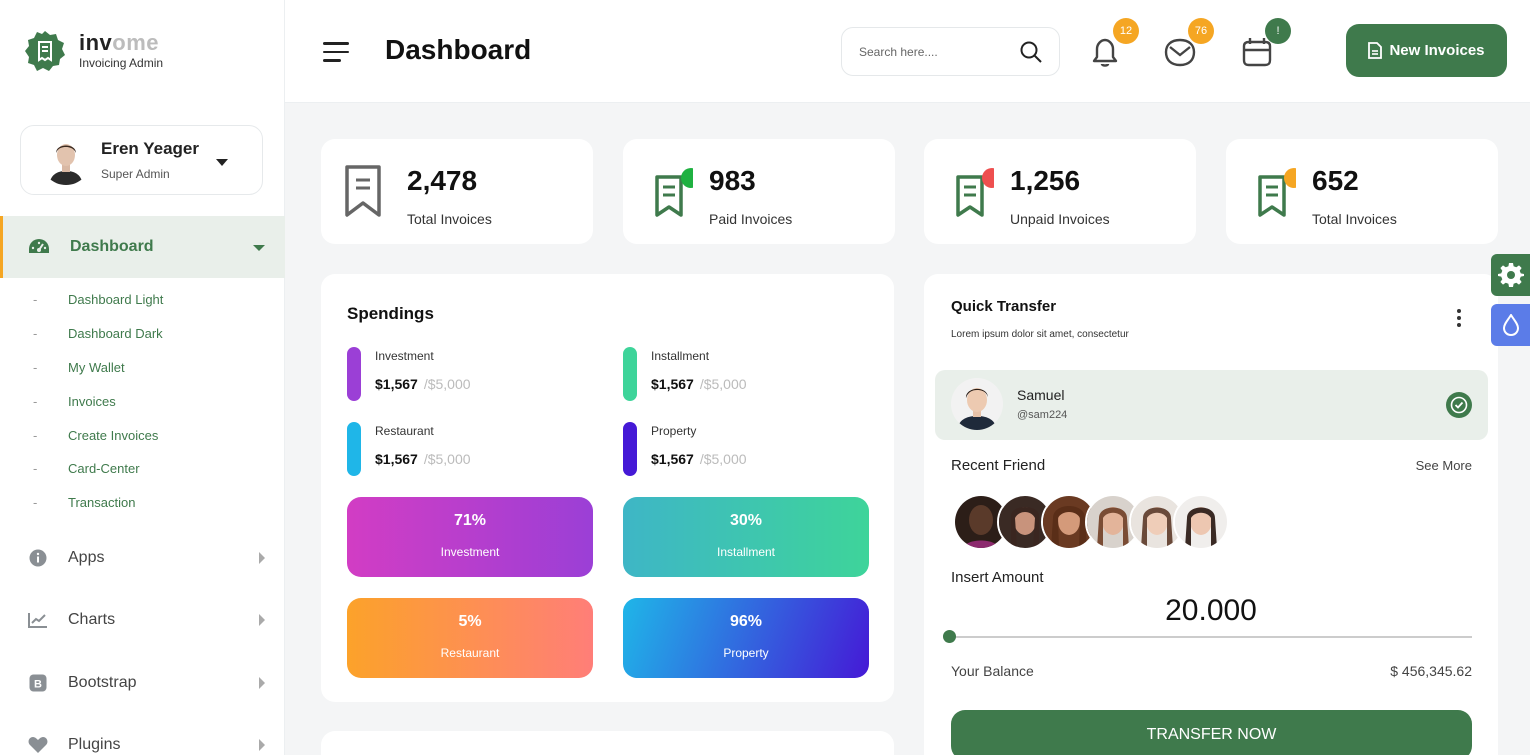  Describe the element at coordinates (1431, 671) in the screenshot. I see `balance-value: $ 456,345.62` at that location.